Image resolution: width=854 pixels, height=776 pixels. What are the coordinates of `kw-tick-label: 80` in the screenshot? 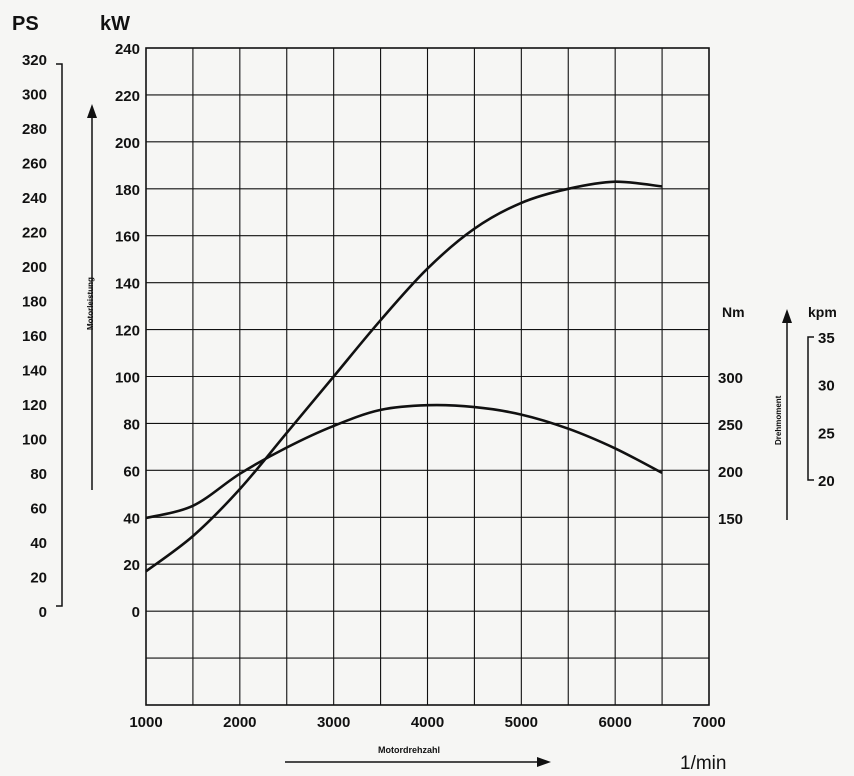 It's located at (131, 424).